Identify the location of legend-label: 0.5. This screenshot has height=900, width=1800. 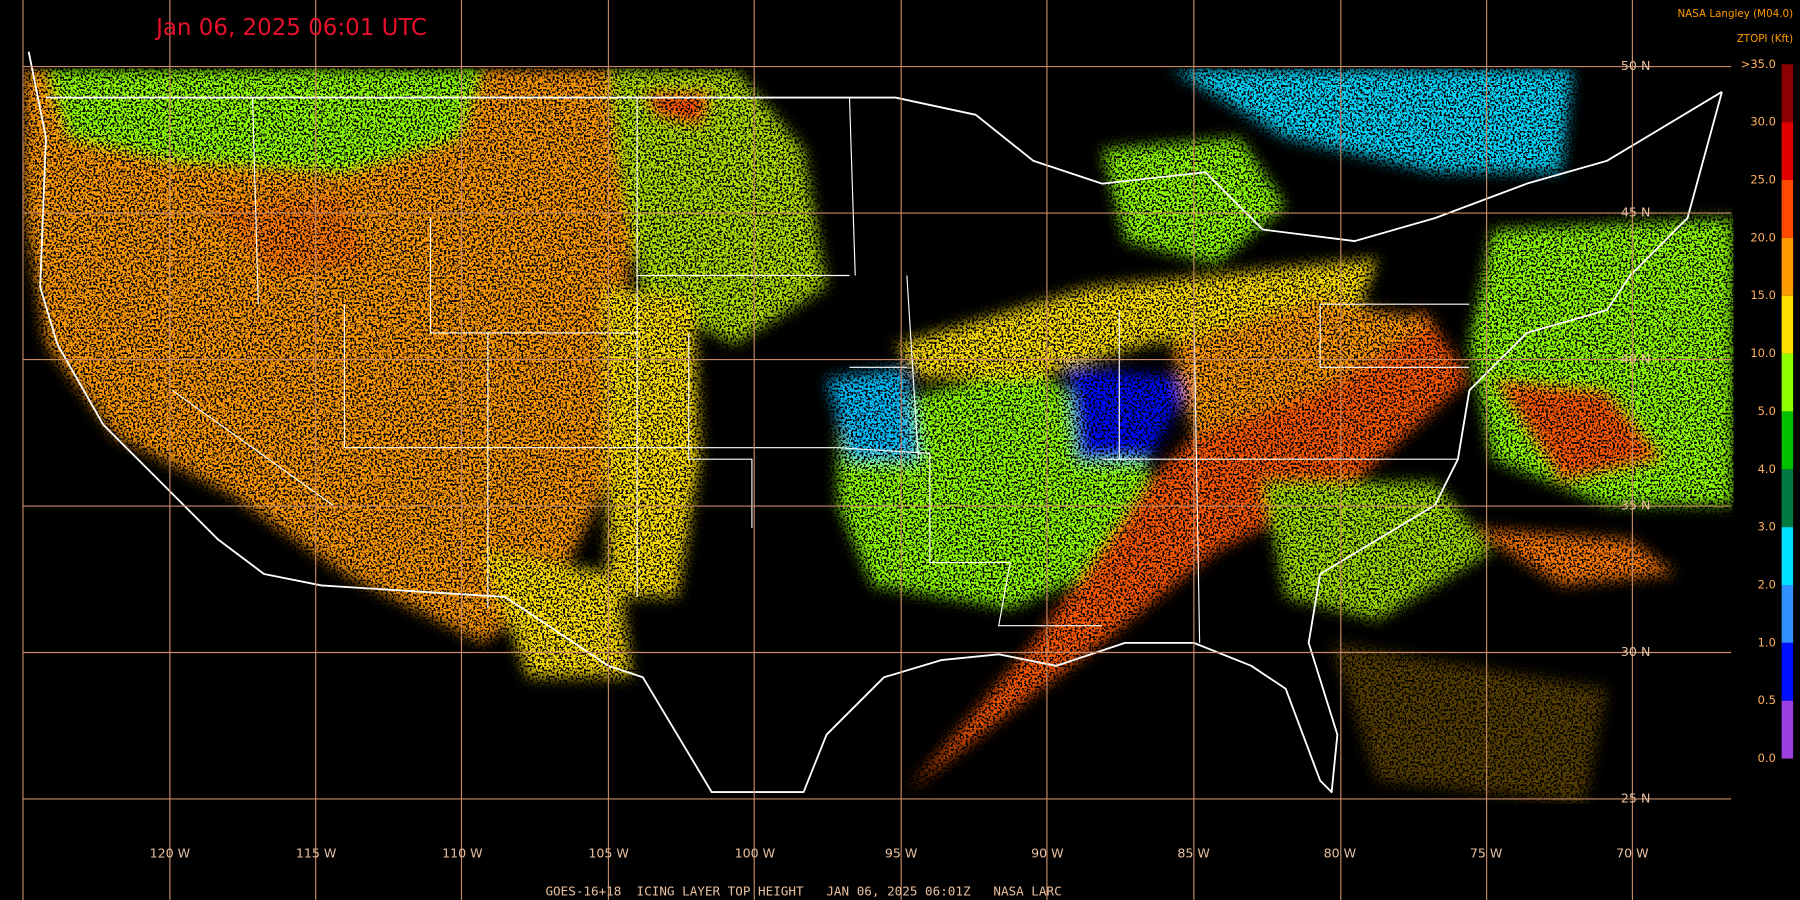
(1767, 700).